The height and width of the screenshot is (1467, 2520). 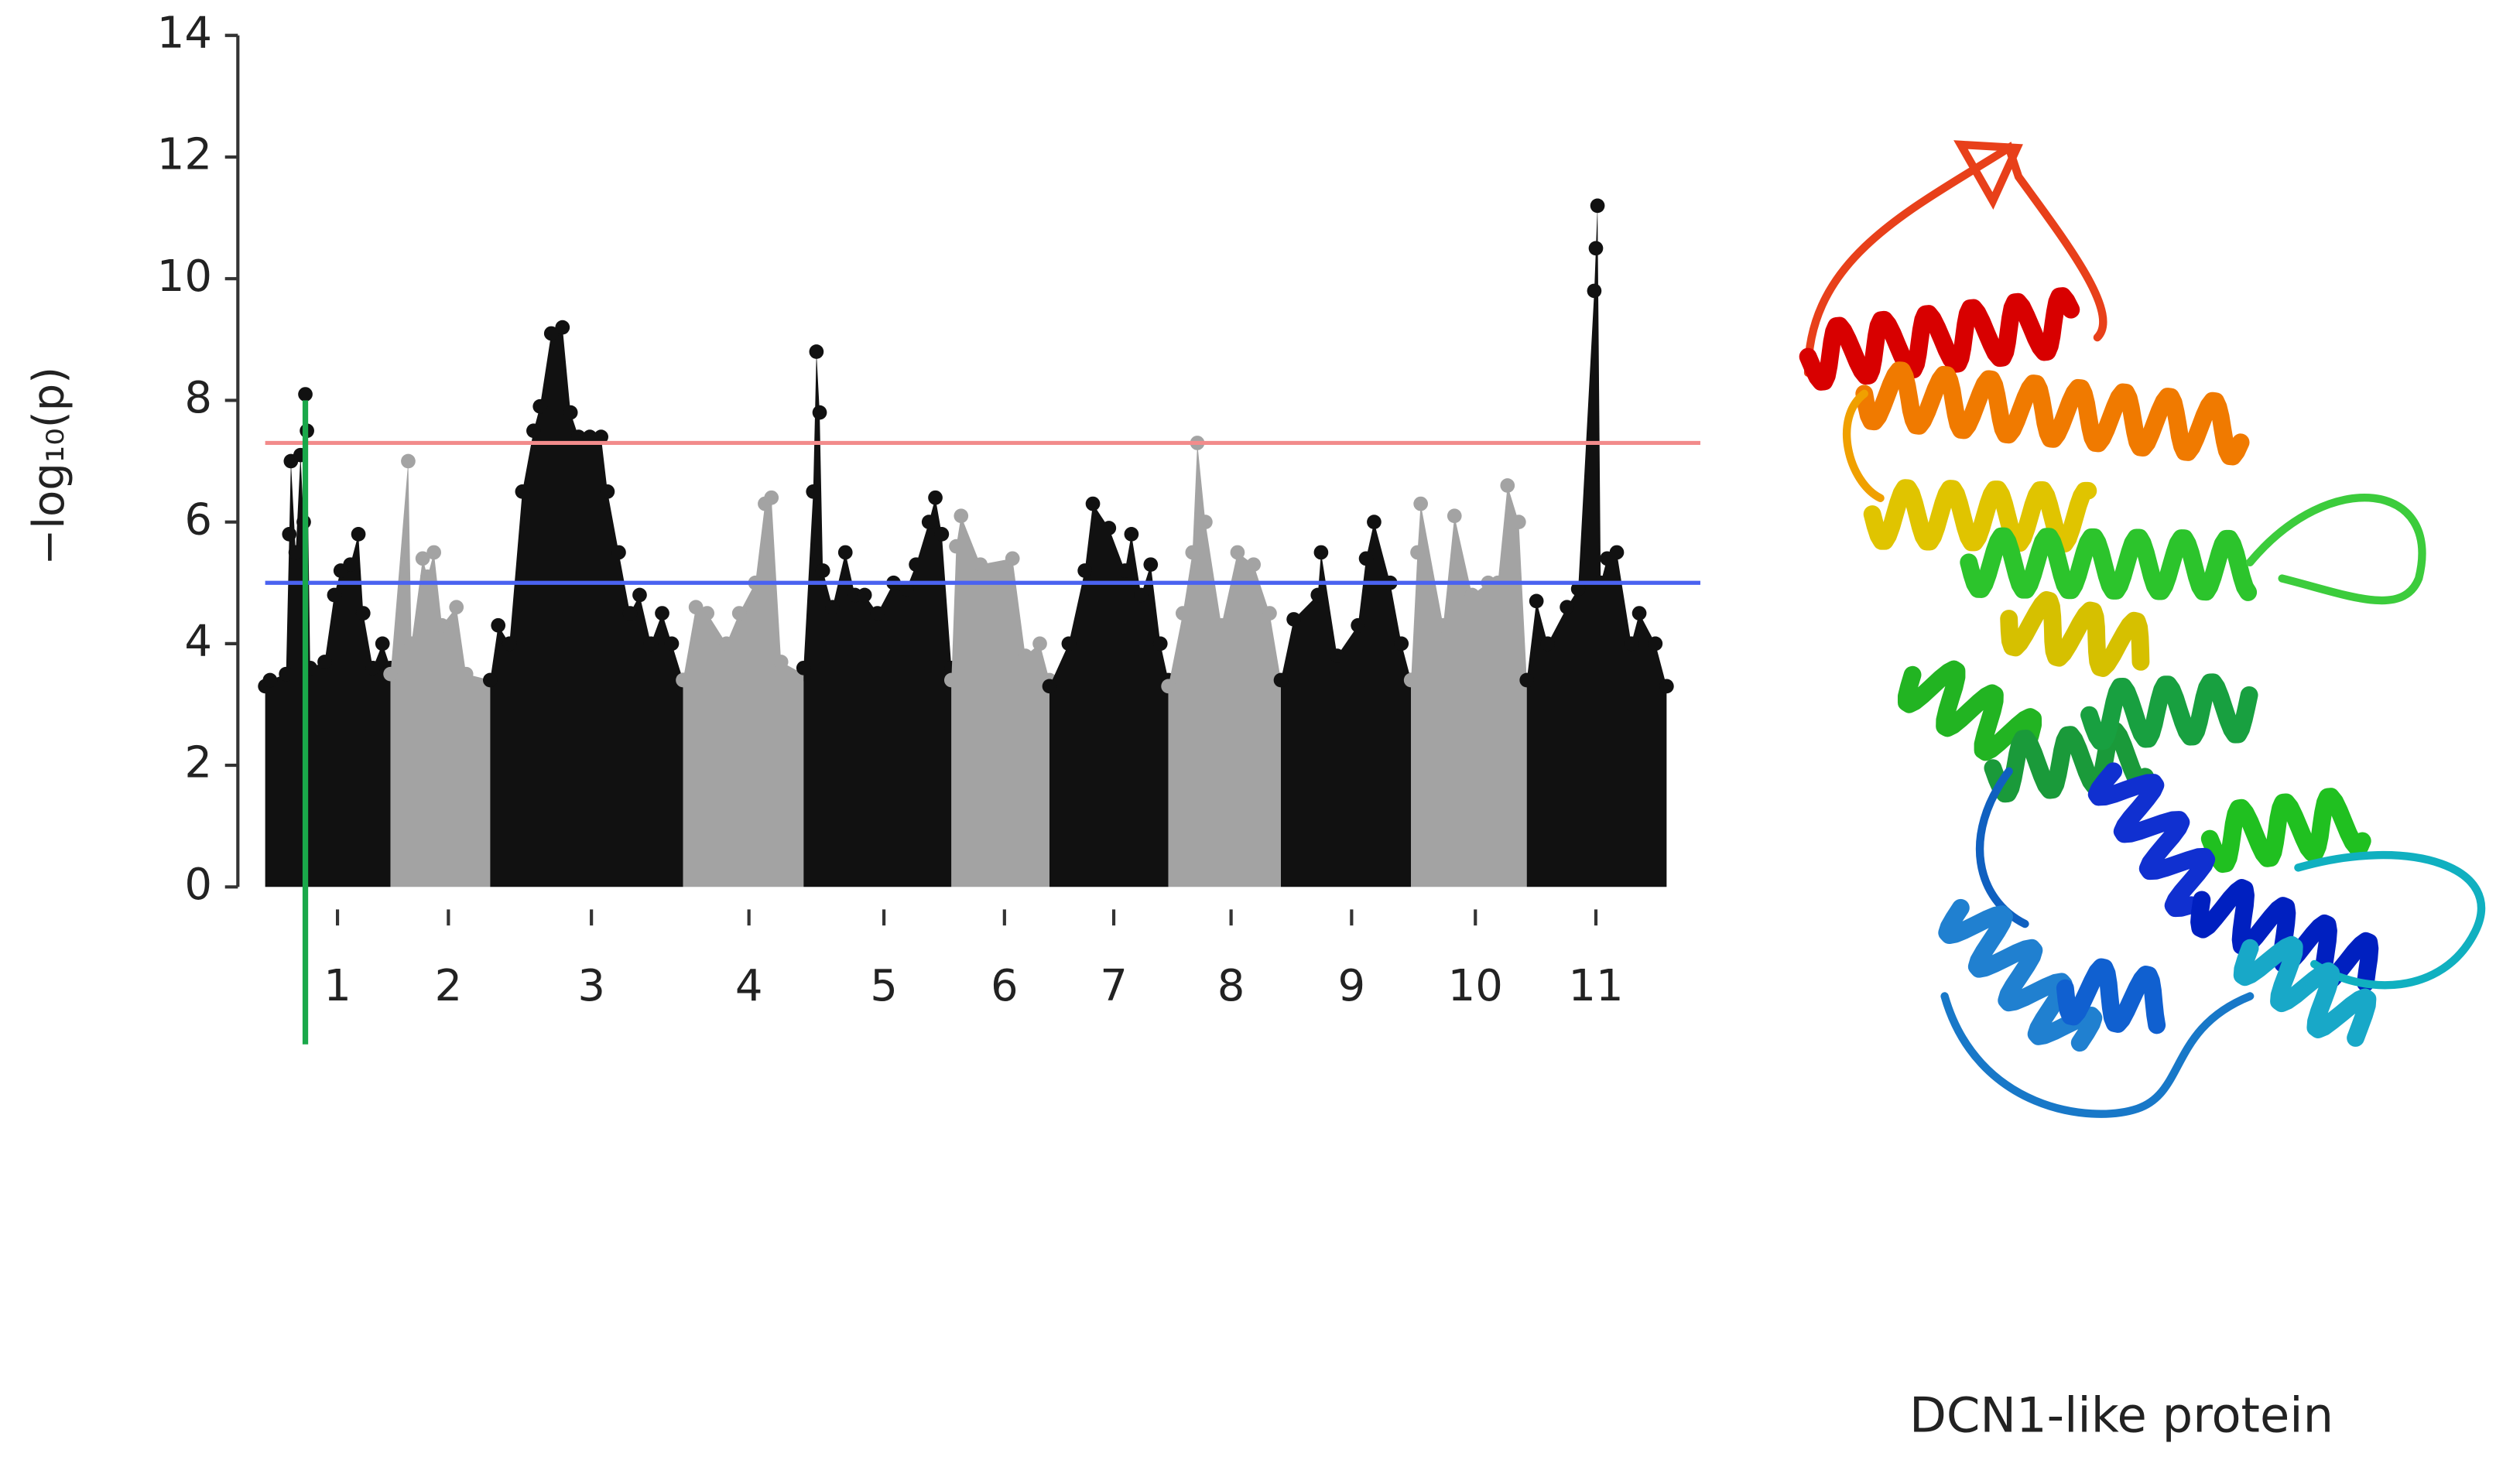 I want to click on x-tick-label: 9, so click(x=1352, y=986).